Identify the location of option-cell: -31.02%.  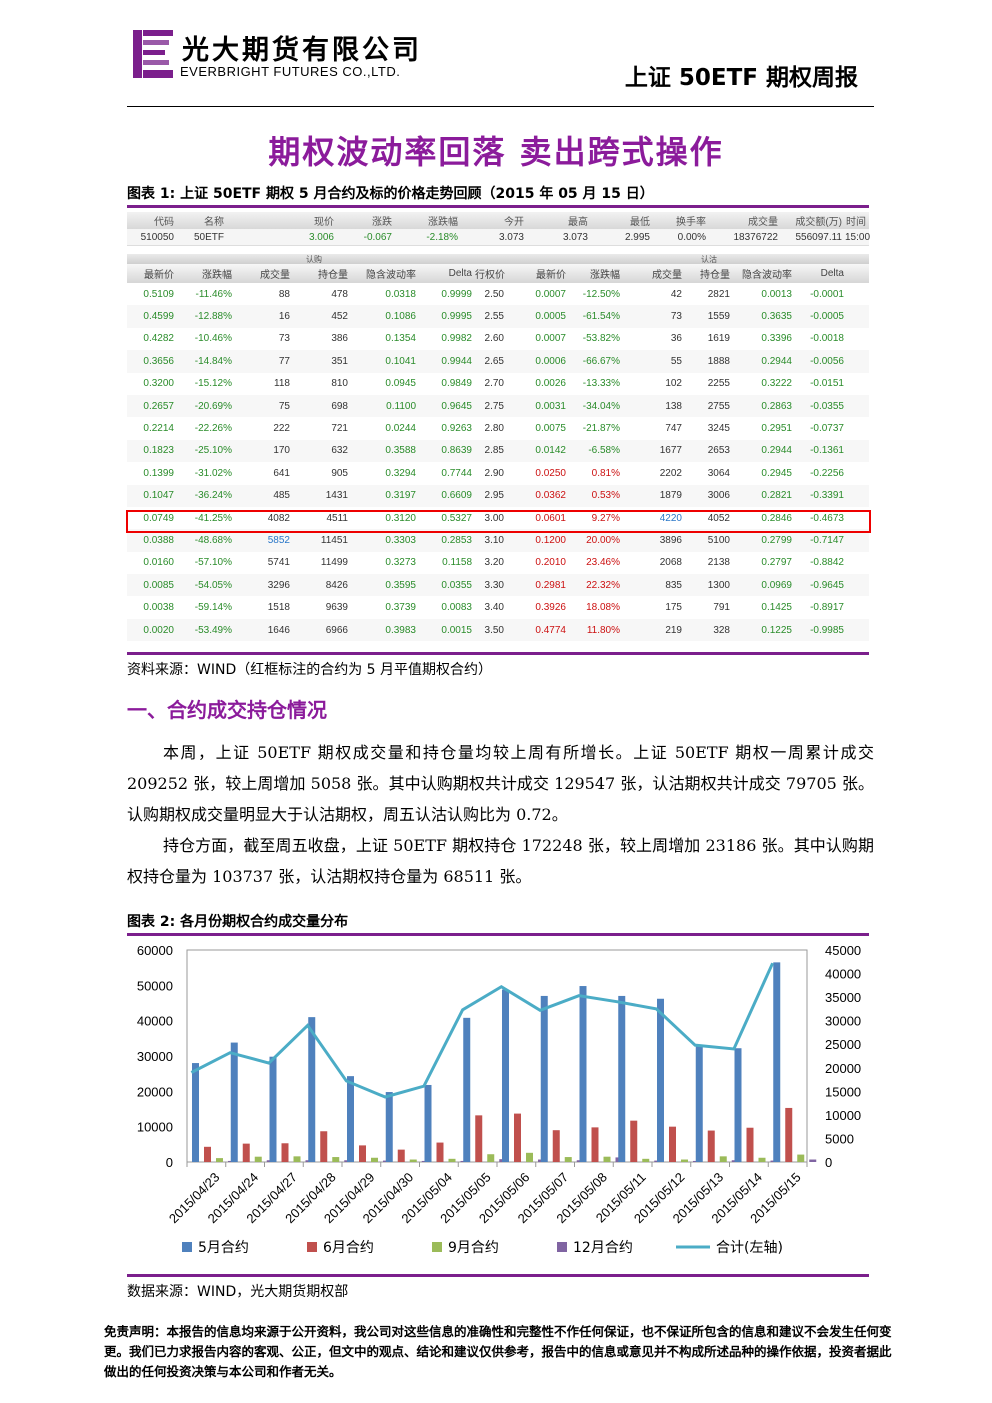
(213, 473).